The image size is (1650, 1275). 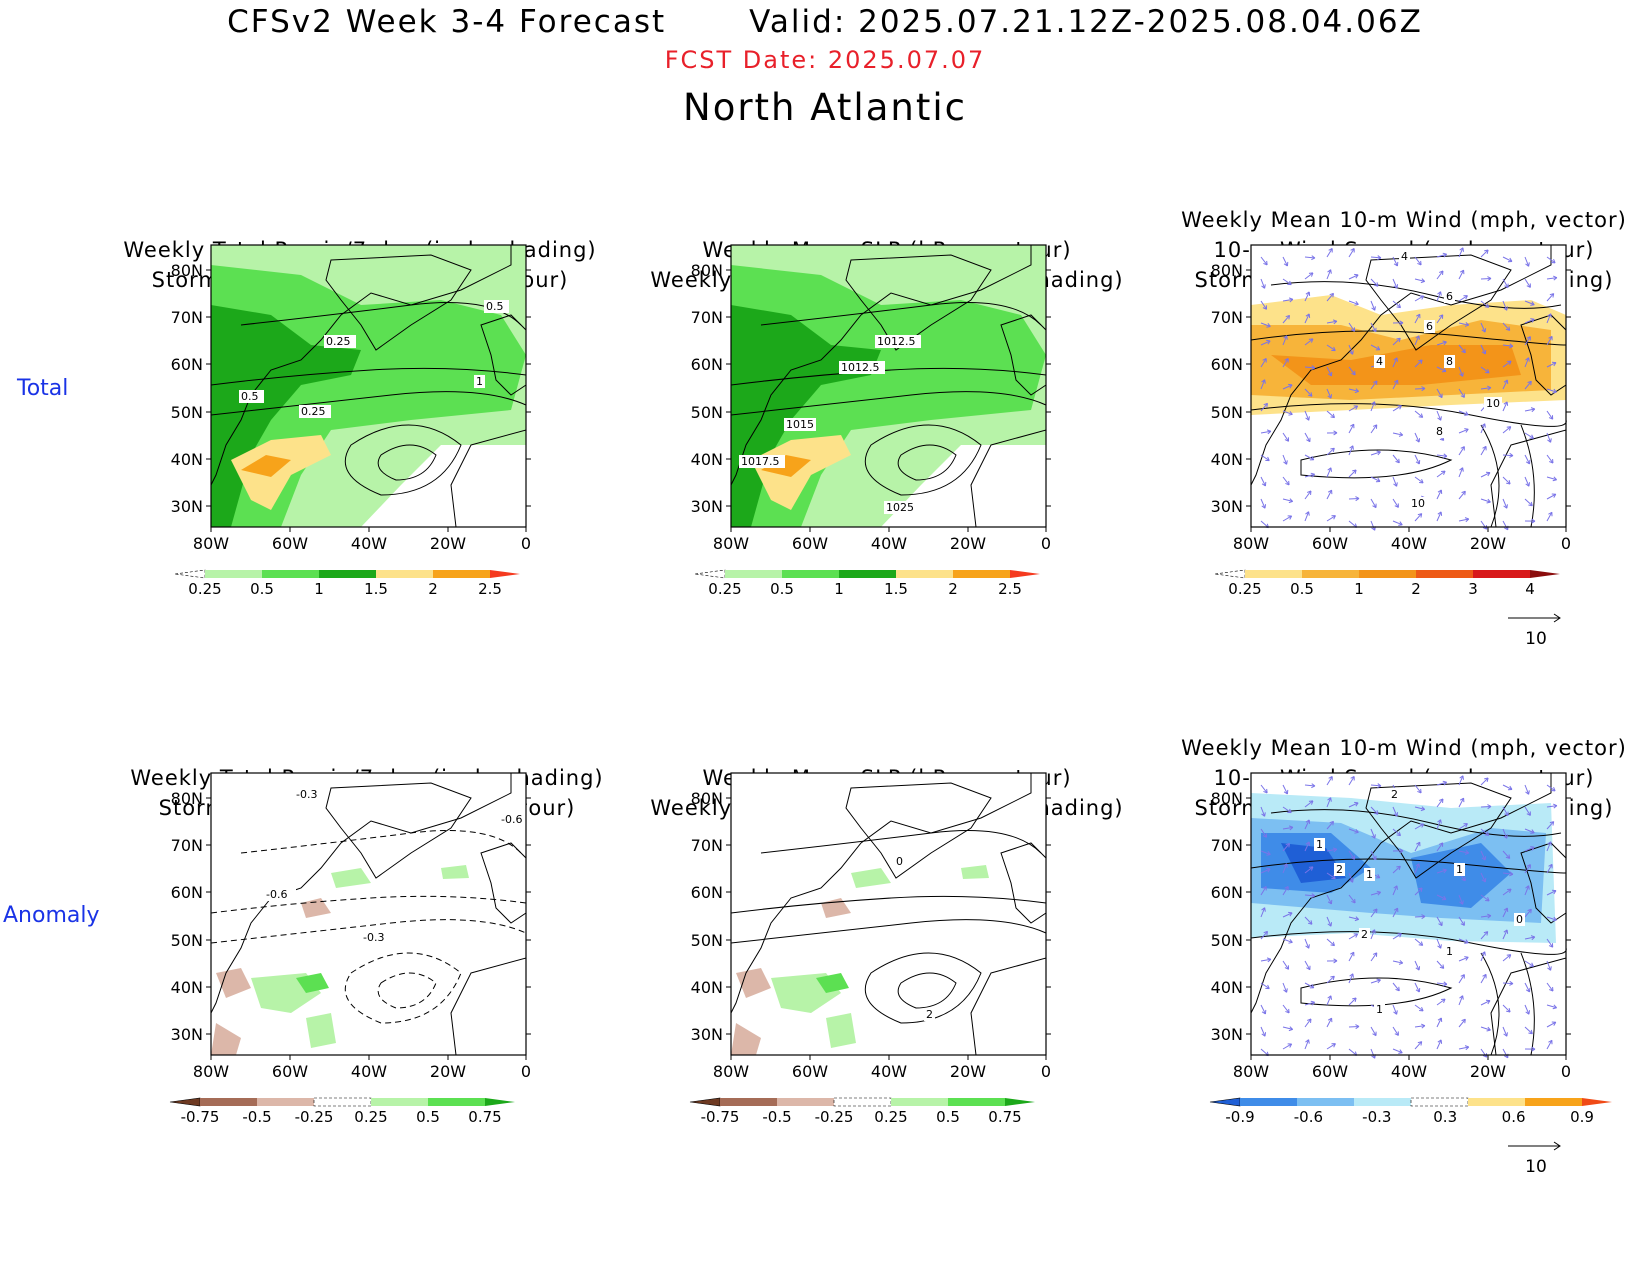 I want to click on colorbar-label: 2.5, so click(x=1010, y=589).